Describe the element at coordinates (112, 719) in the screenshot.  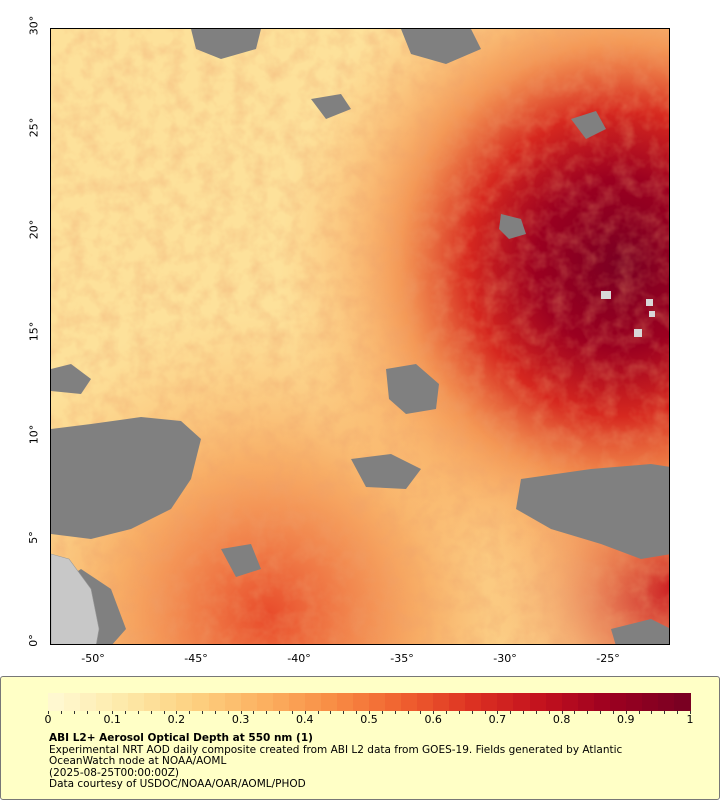
I see `colorbar-label: 0.1` at that location.